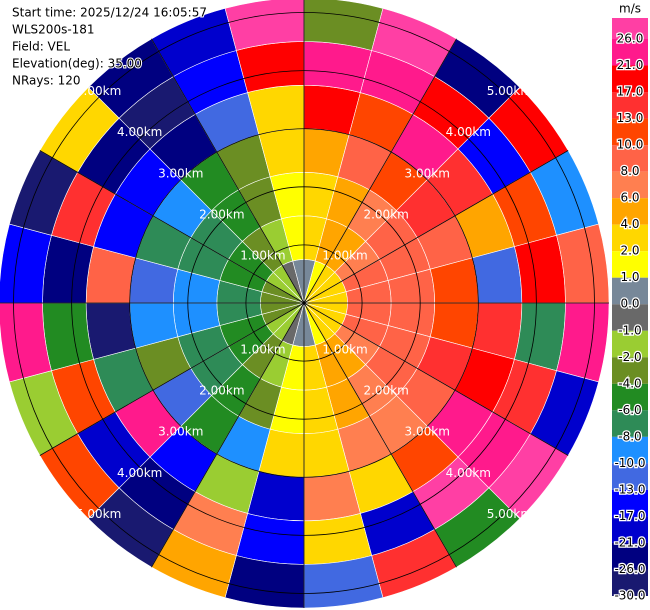  I want to click on colorbar-label: -8.0, so click(629, 436).